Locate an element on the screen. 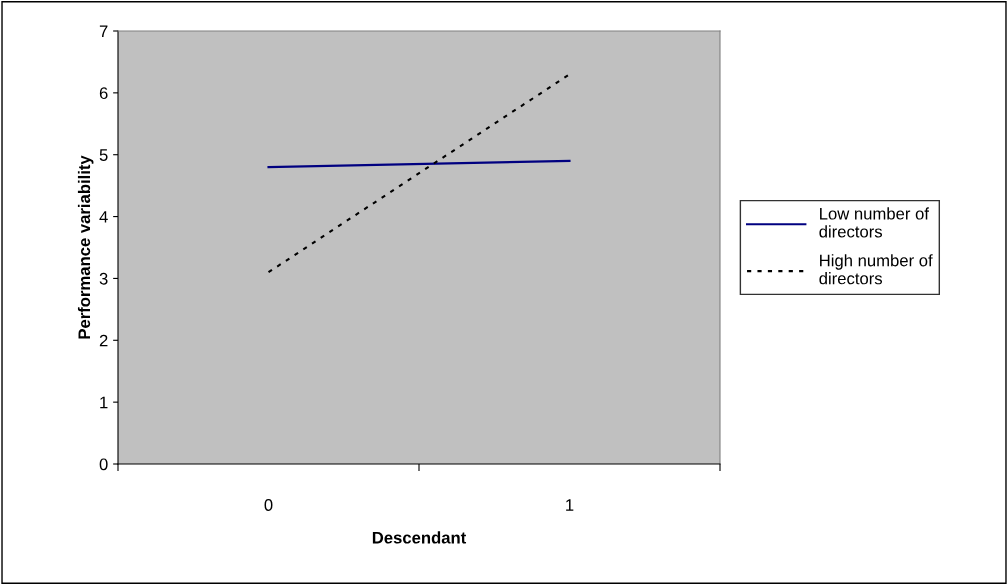  y-tick-label: 0 is located at coordinates (103, 464).